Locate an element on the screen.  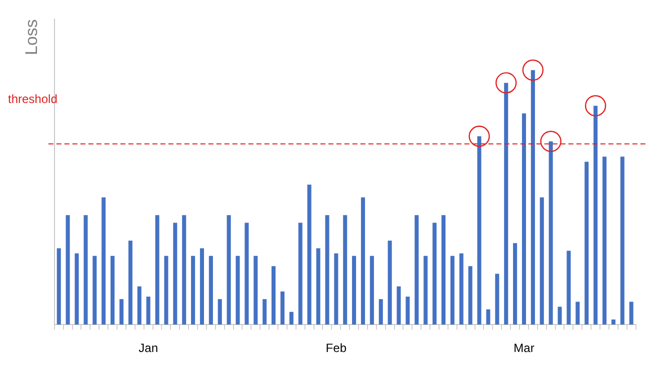
x-tick-label: Mar is located at coordinates (524, 348).